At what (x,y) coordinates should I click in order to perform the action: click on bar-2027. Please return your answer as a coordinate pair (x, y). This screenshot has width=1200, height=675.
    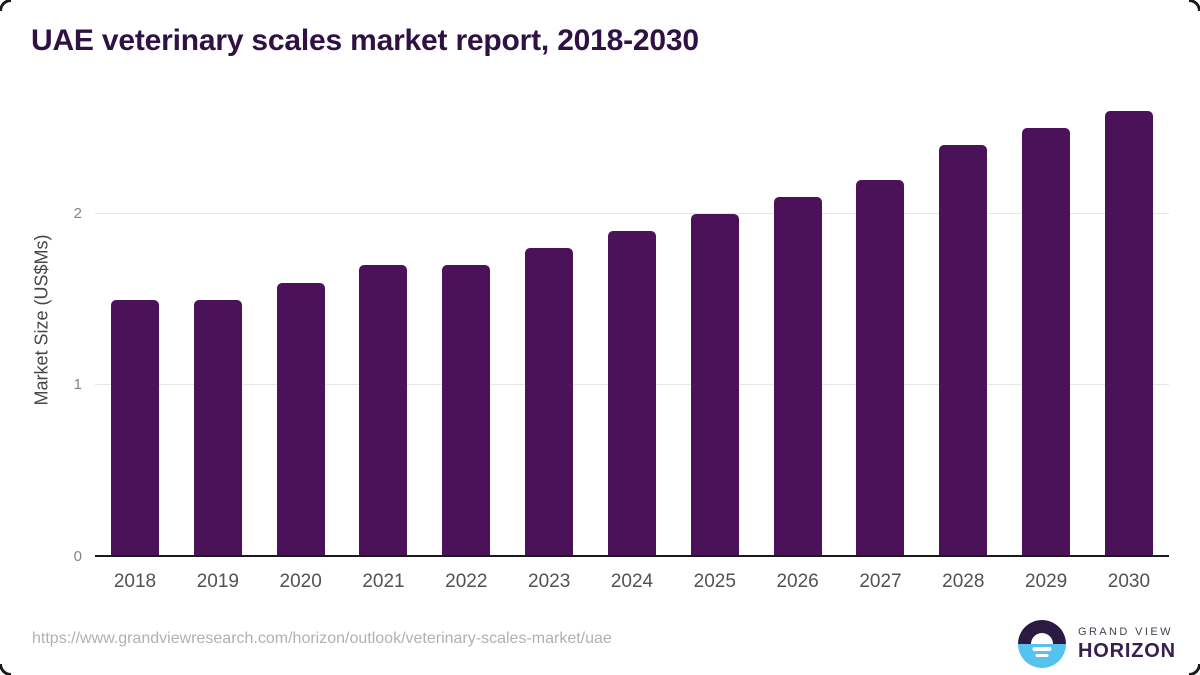
    Looking at the image, I should click on (880, 368).